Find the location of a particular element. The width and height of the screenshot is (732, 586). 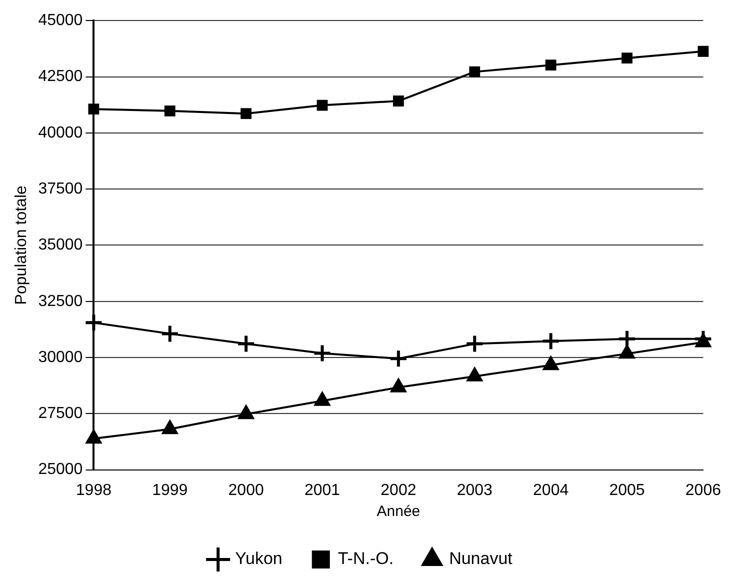

legend-label: T-N.-O. is located at coordinates (366, 558).